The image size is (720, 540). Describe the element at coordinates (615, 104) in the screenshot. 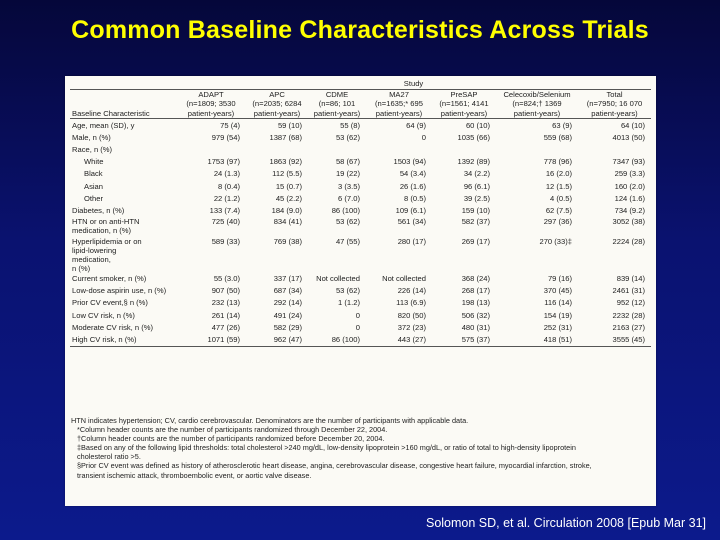

I see `column-header: Total (n=7950; 16 070 patient-years)` at that location.